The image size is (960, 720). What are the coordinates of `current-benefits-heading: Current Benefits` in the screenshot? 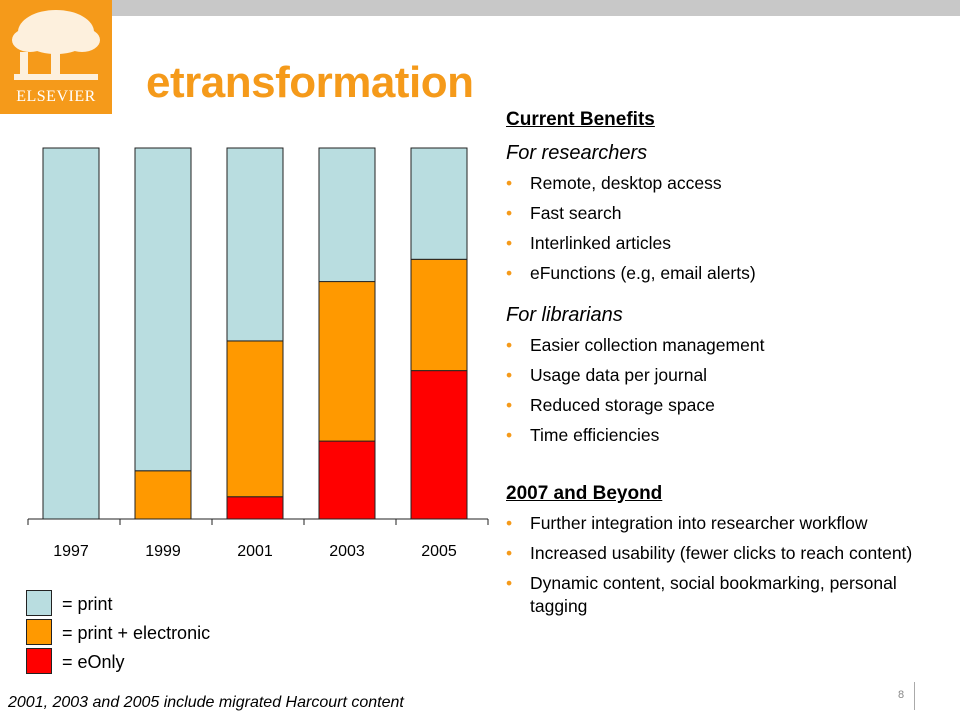 It's located at (580, 119).